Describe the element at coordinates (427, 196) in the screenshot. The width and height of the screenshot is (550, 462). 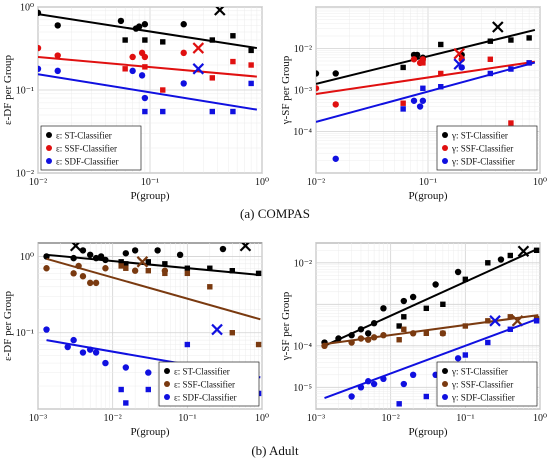
I see `x-axis-label: P(group)` at that location.